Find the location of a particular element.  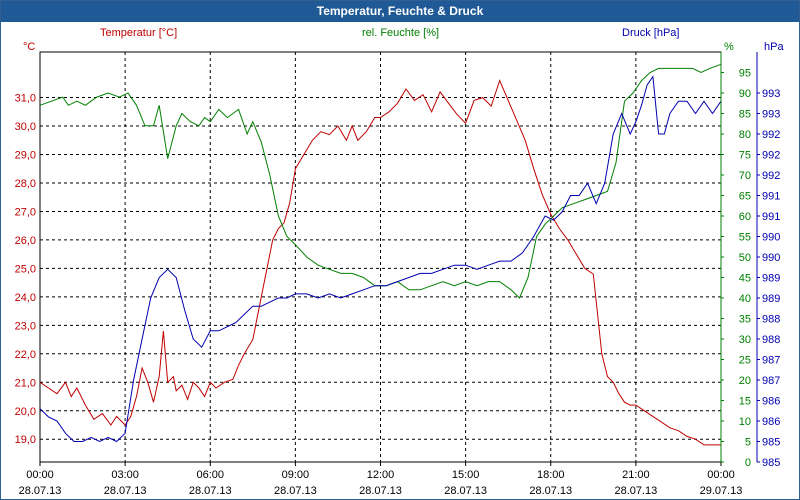

humidity-tick-label: 45 is located at coordinates (745, 279).